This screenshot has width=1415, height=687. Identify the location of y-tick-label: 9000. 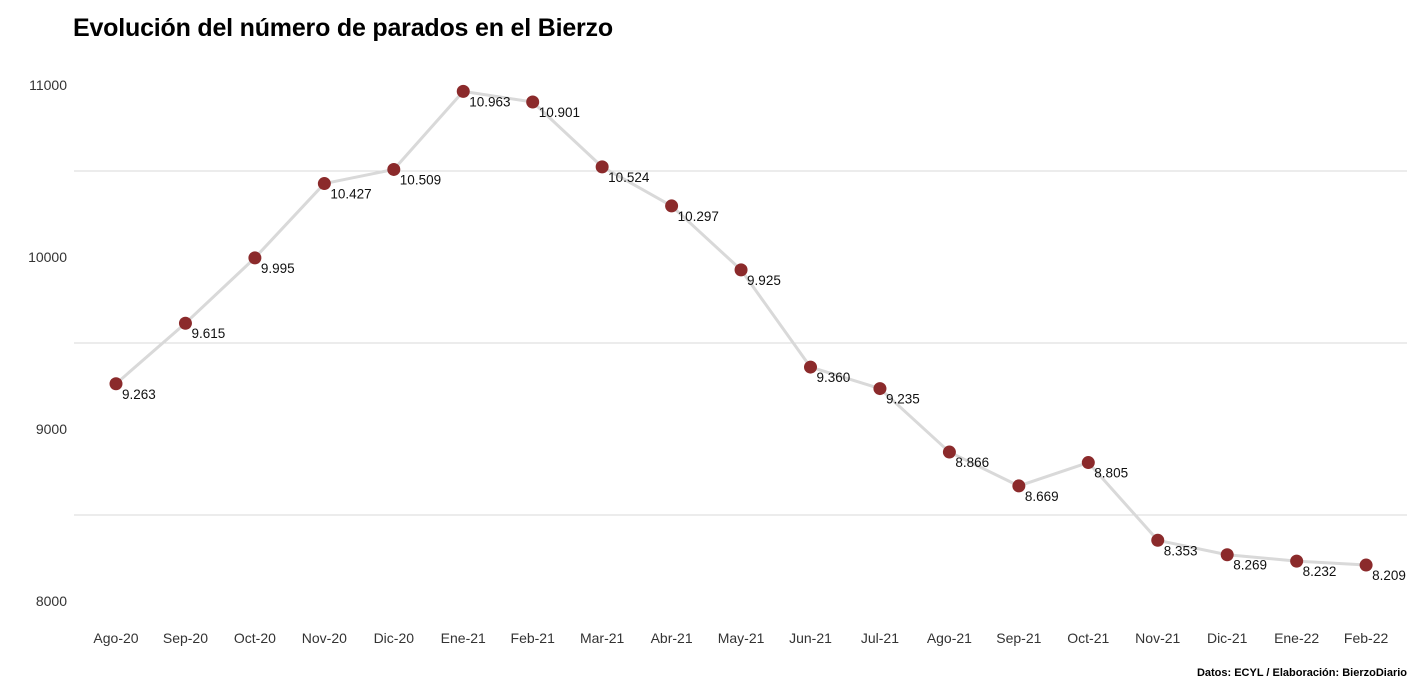
(51, 429).